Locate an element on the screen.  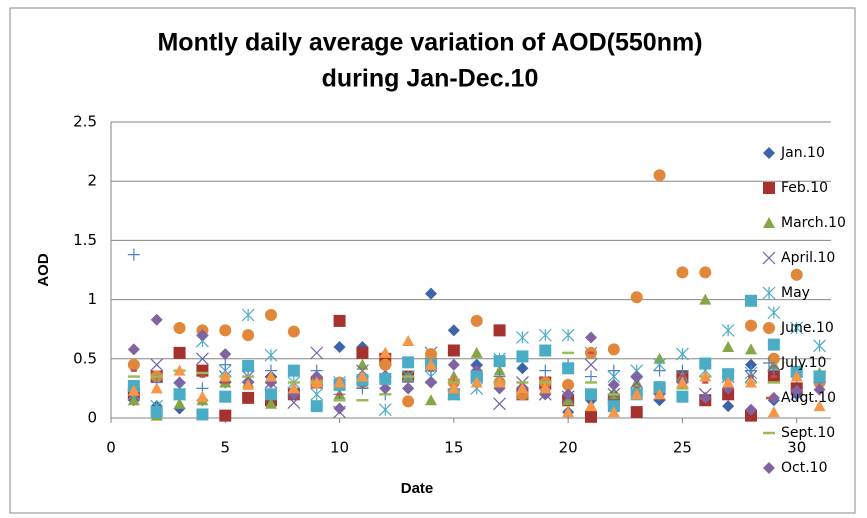
legend-label: April.10 is located at coordinates (808, 258).